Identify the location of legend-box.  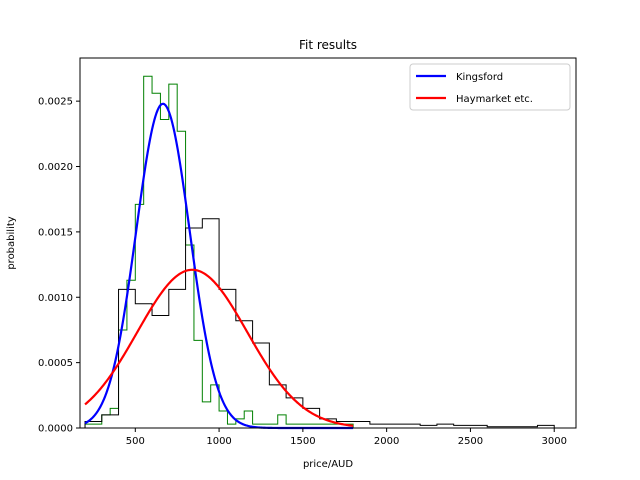
(490, 87).